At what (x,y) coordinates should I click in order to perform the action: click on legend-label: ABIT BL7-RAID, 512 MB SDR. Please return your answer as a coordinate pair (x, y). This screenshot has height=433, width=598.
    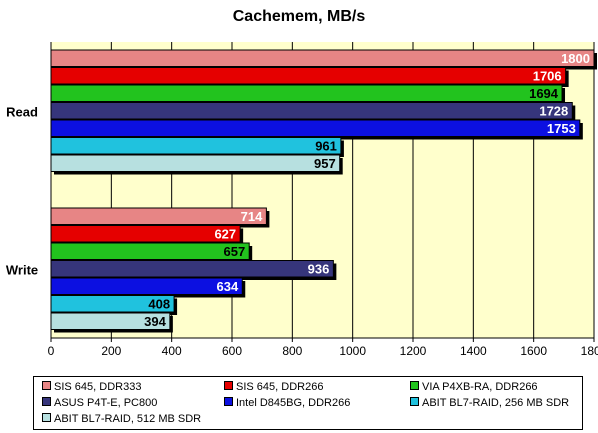
    Looking at the image, I should click on (128, 419).